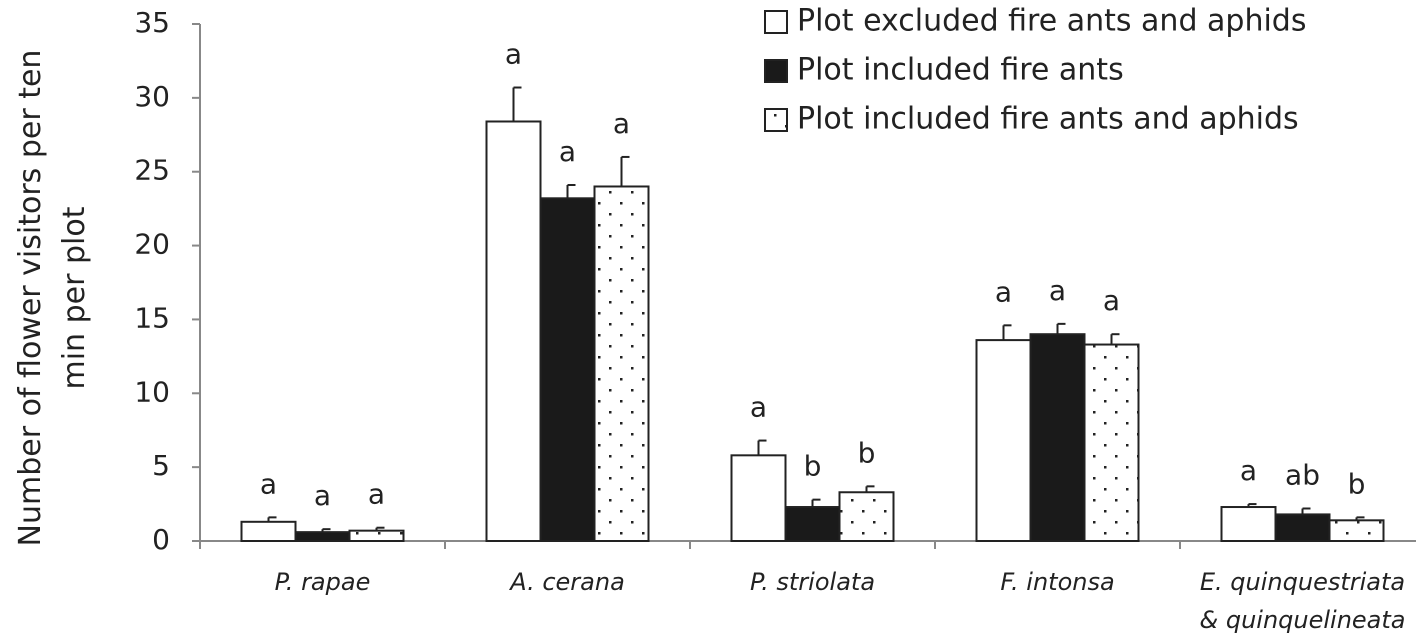 The width and height of the screenshot is (1416, 638). I want to click on y-tick-label: 20, so click(152, 244).